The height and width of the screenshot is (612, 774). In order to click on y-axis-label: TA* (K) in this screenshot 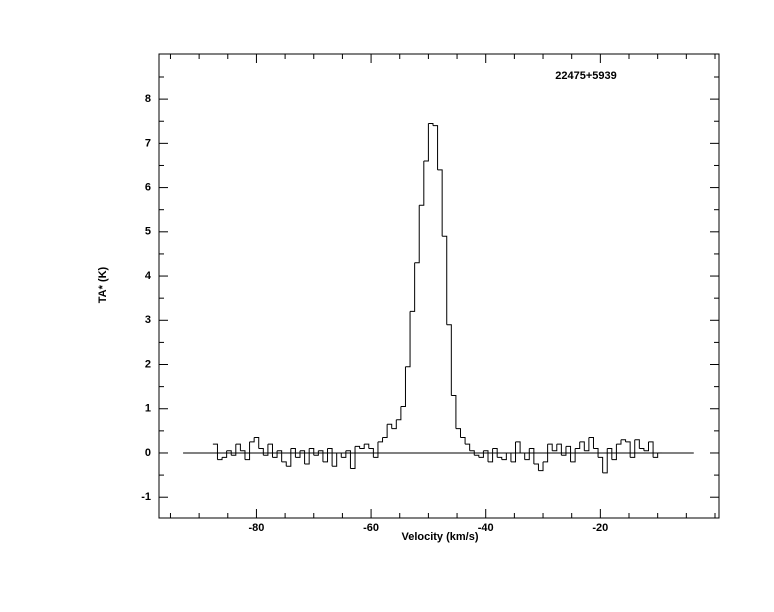, I will do `click(103, 284)`.